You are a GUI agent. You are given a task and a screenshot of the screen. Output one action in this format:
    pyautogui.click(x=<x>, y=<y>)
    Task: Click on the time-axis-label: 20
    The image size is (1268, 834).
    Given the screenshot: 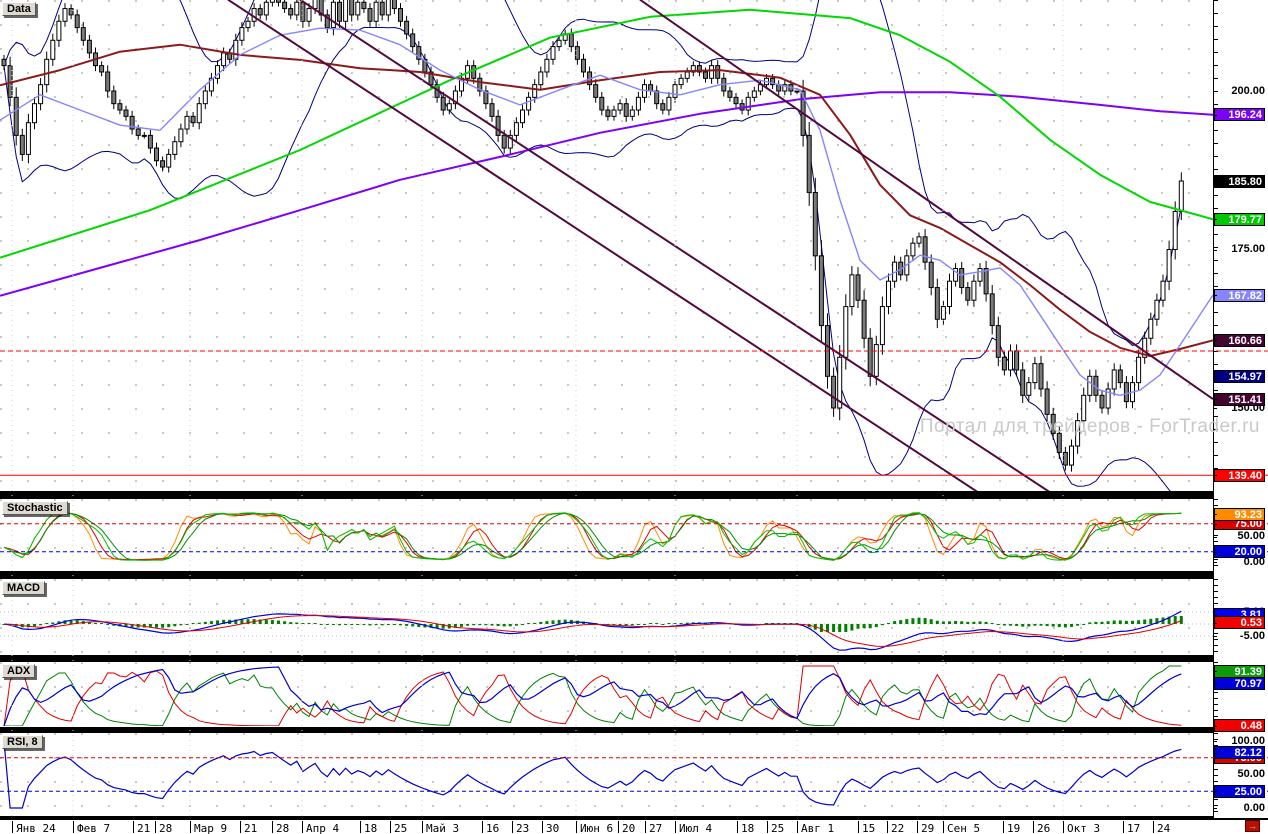 What is the action you would take?
    pyautogui.click(x=629, y=828)
    